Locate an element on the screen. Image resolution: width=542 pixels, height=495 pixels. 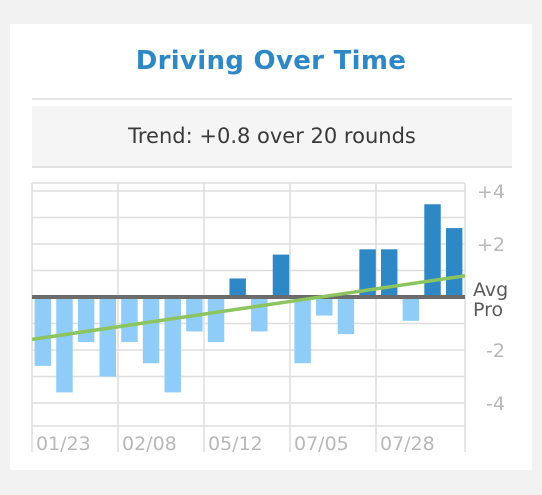
y-tick-label: -4 is located at coordinates (495, 404).